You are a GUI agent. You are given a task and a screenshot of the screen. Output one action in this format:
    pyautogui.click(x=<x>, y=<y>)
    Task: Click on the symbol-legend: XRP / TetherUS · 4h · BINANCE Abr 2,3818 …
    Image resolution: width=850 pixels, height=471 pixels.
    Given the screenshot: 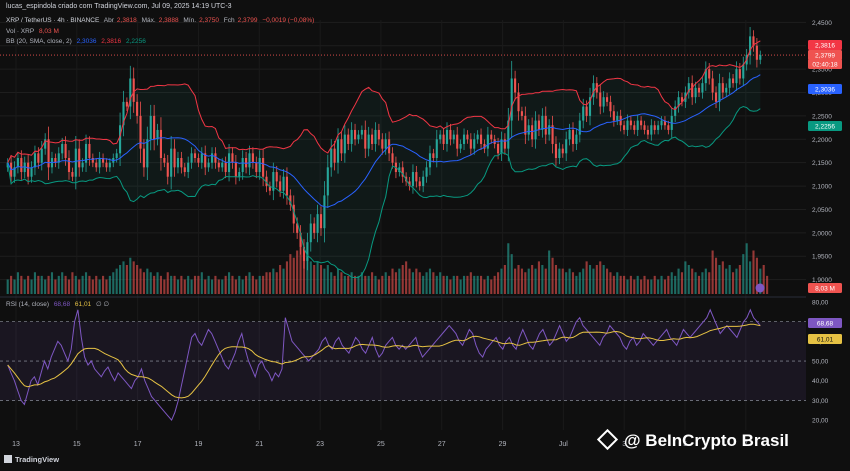 What is the action you would take?
    pyautogui.click(x=161, y=20)
    